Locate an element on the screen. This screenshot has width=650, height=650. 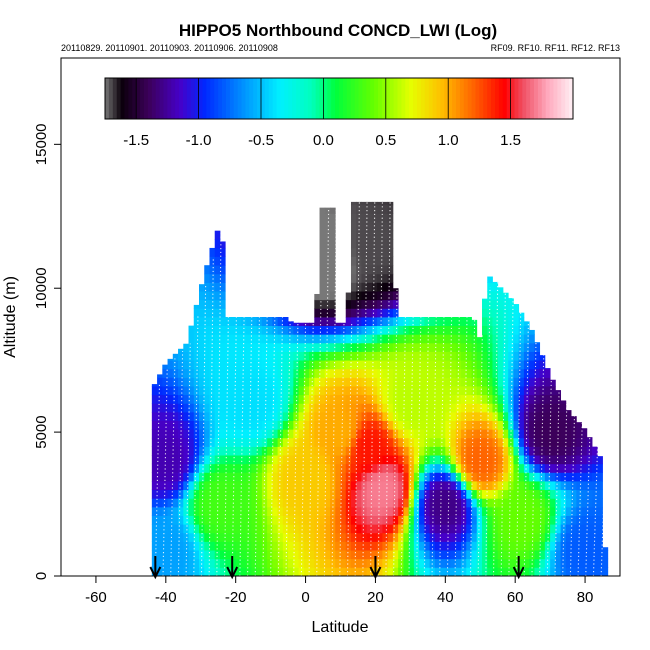
colorbar is located at coordinates (339, 98).